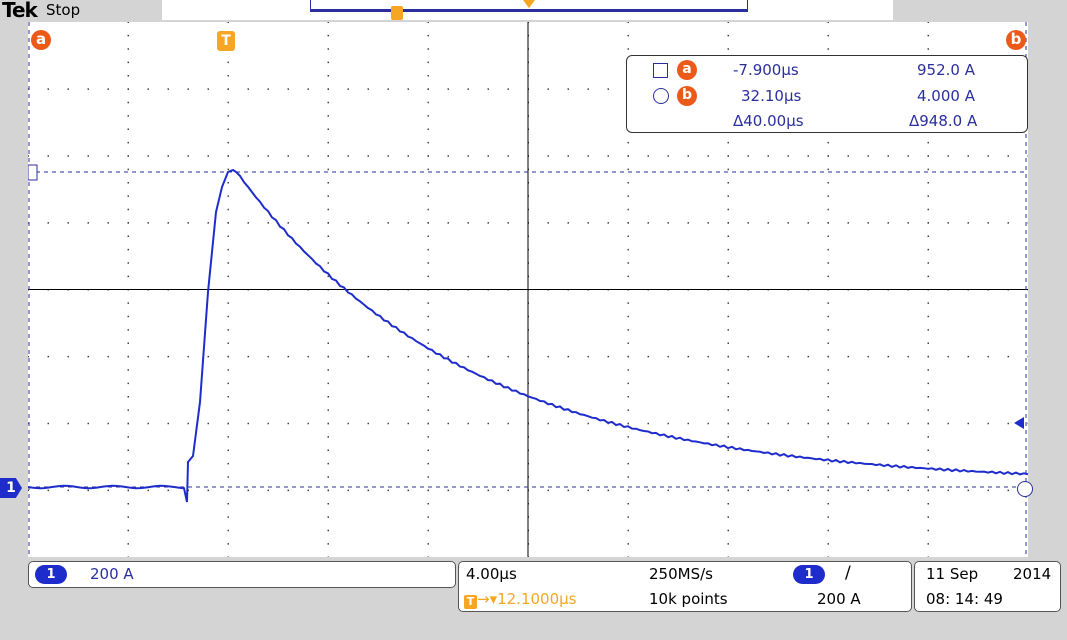  Describe the element at coordinates (51, 574) in the screenshot. I see `channel-1-badge: 1` at that location.